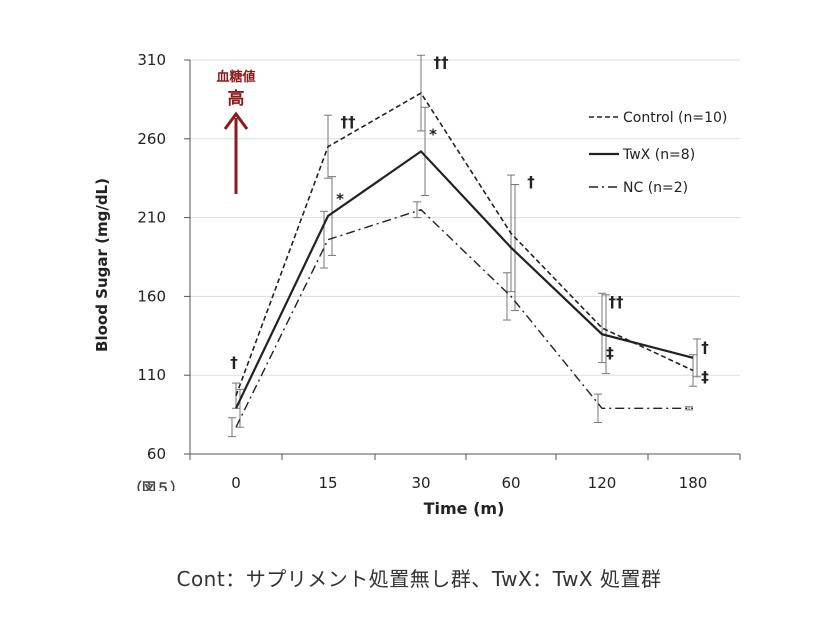 The width and height of the screenshot is (838, 624). I want to click on legend-label: TwX (n=8), so click(658, 155).